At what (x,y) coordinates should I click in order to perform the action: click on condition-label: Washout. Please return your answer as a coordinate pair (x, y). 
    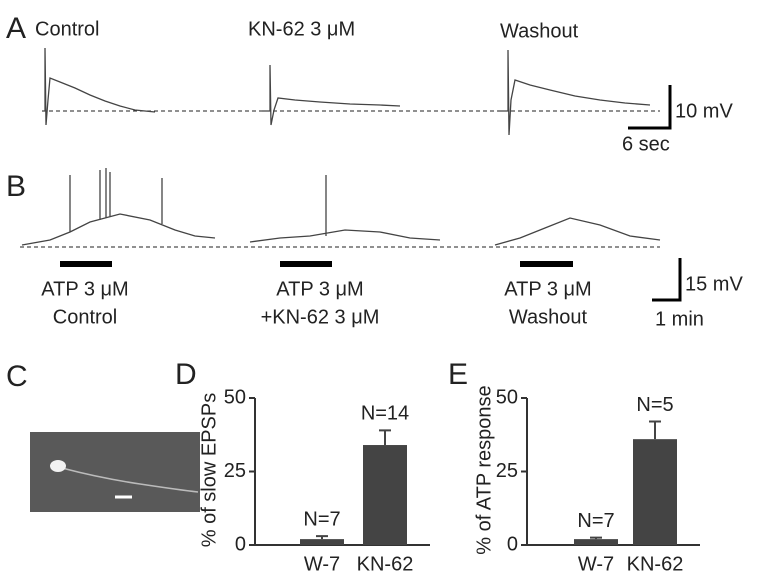
    Looking at the image, I should click on (539, 31).